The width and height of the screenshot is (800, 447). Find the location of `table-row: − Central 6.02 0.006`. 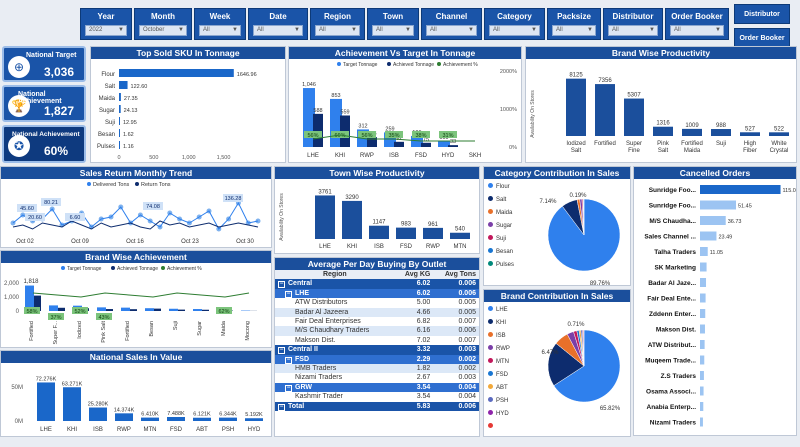

table-row: − Central 6.02 0.006 is located at coordinates (377, 284).